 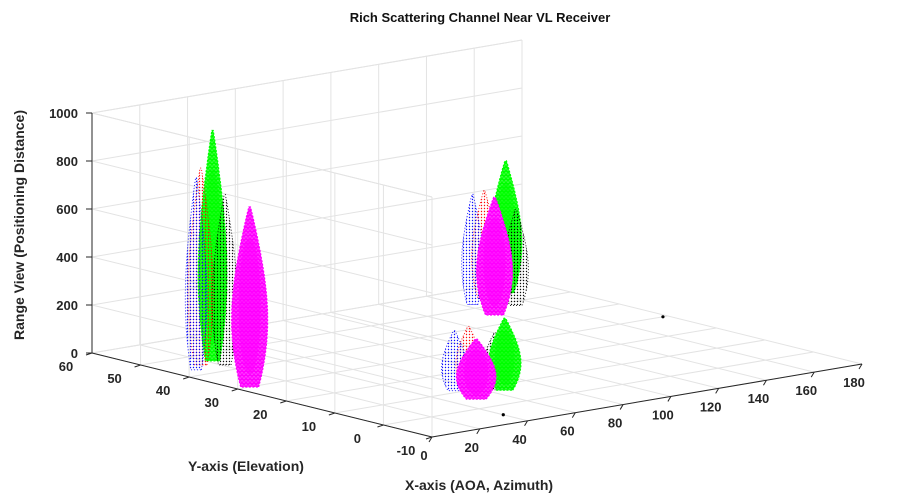 I want to click on x-tick-label: 20, so click(x=472, y=447).